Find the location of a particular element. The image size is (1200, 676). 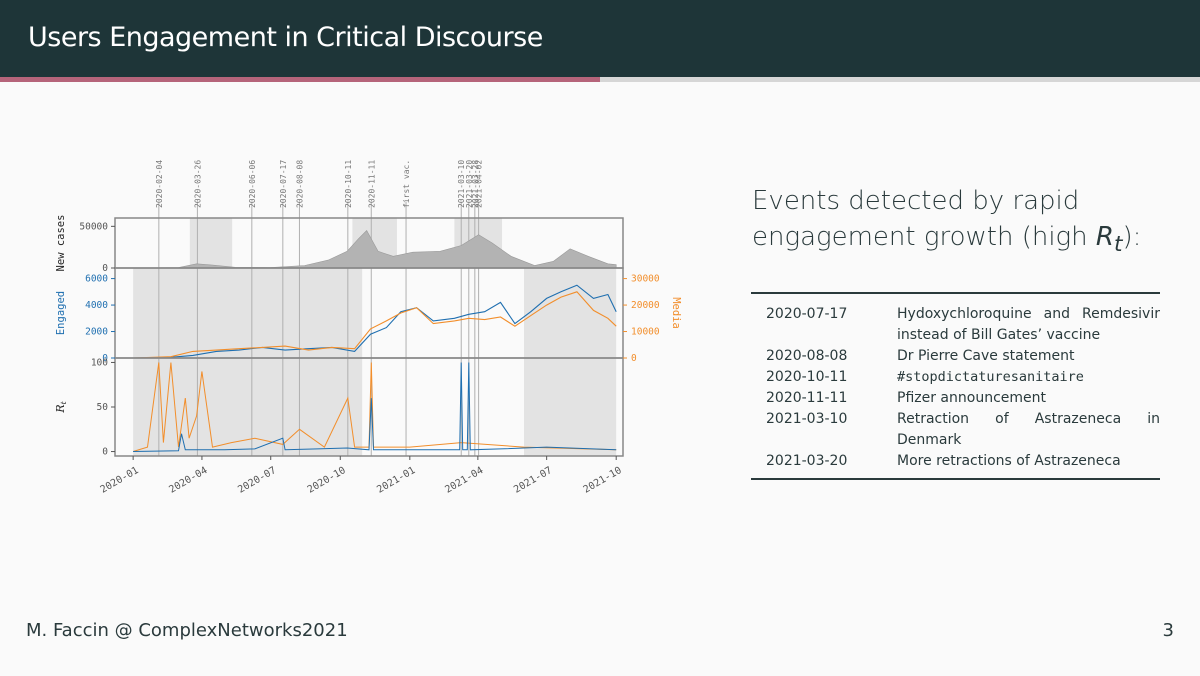

progress-bar-track is located at coordinates (900, 79).